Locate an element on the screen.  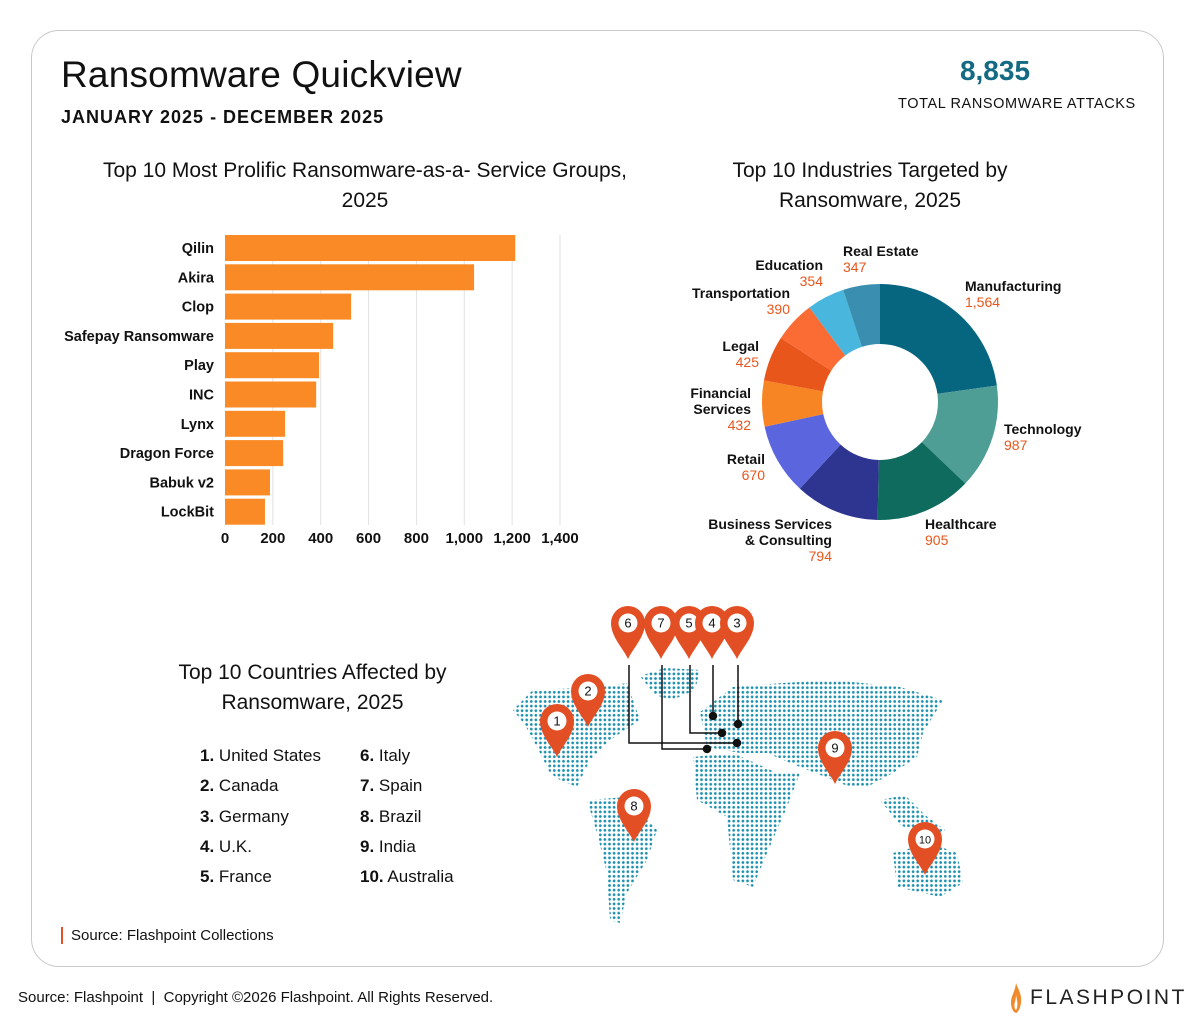
bar-category-label: Akira is located at coordinates (196, 278).